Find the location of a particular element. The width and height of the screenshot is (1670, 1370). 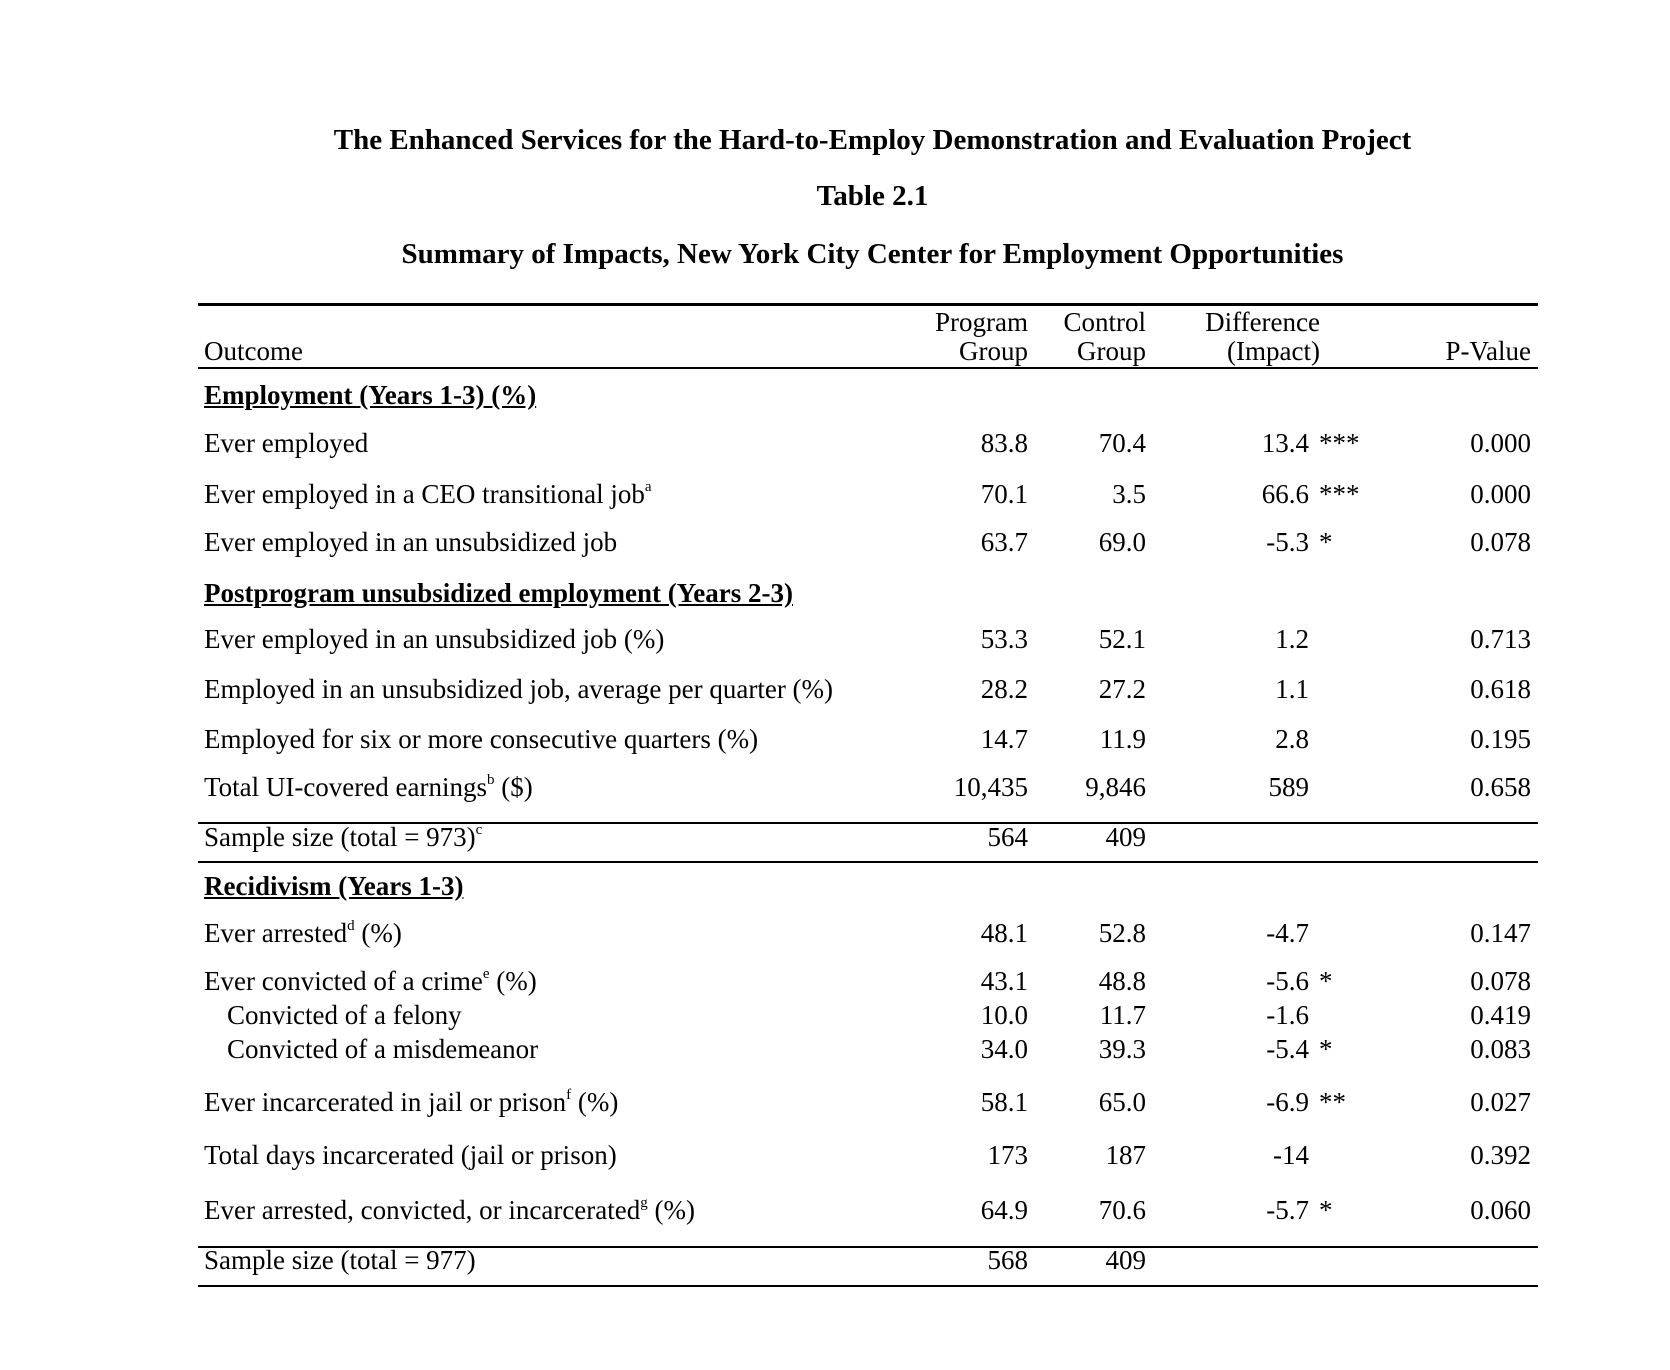

difference-value: -5.4 is located at coordinates (1287, 1049).